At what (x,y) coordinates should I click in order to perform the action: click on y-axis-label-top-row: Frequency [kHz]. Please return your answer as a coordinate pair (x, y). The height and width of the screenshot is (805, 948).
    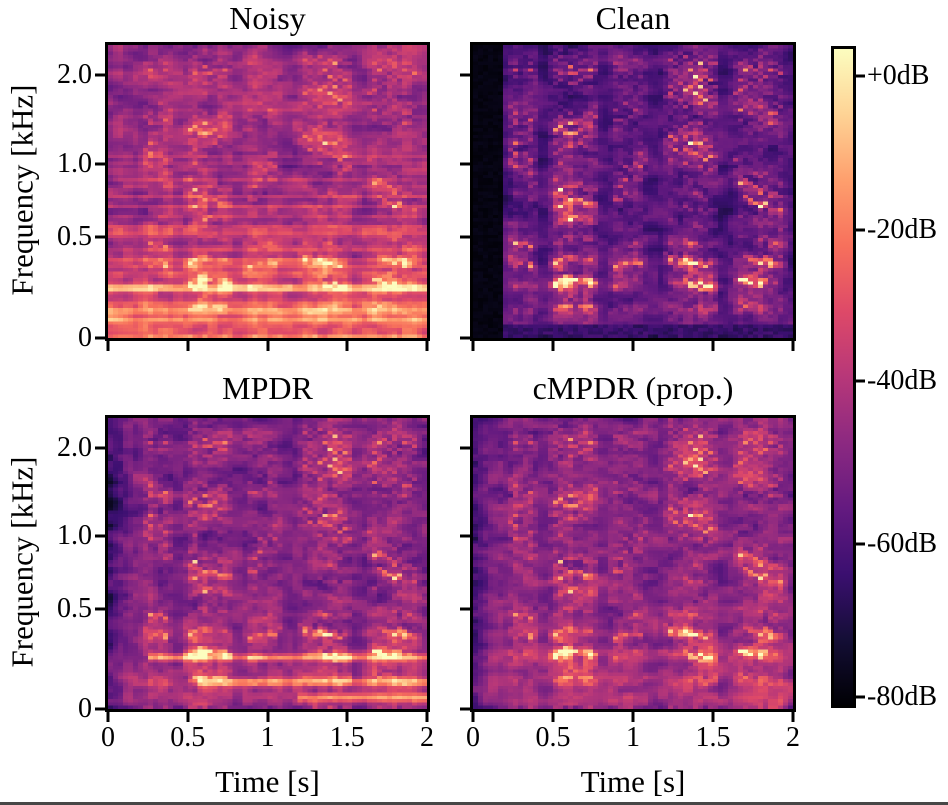
    Looking at the image, I should click on (22, 190).